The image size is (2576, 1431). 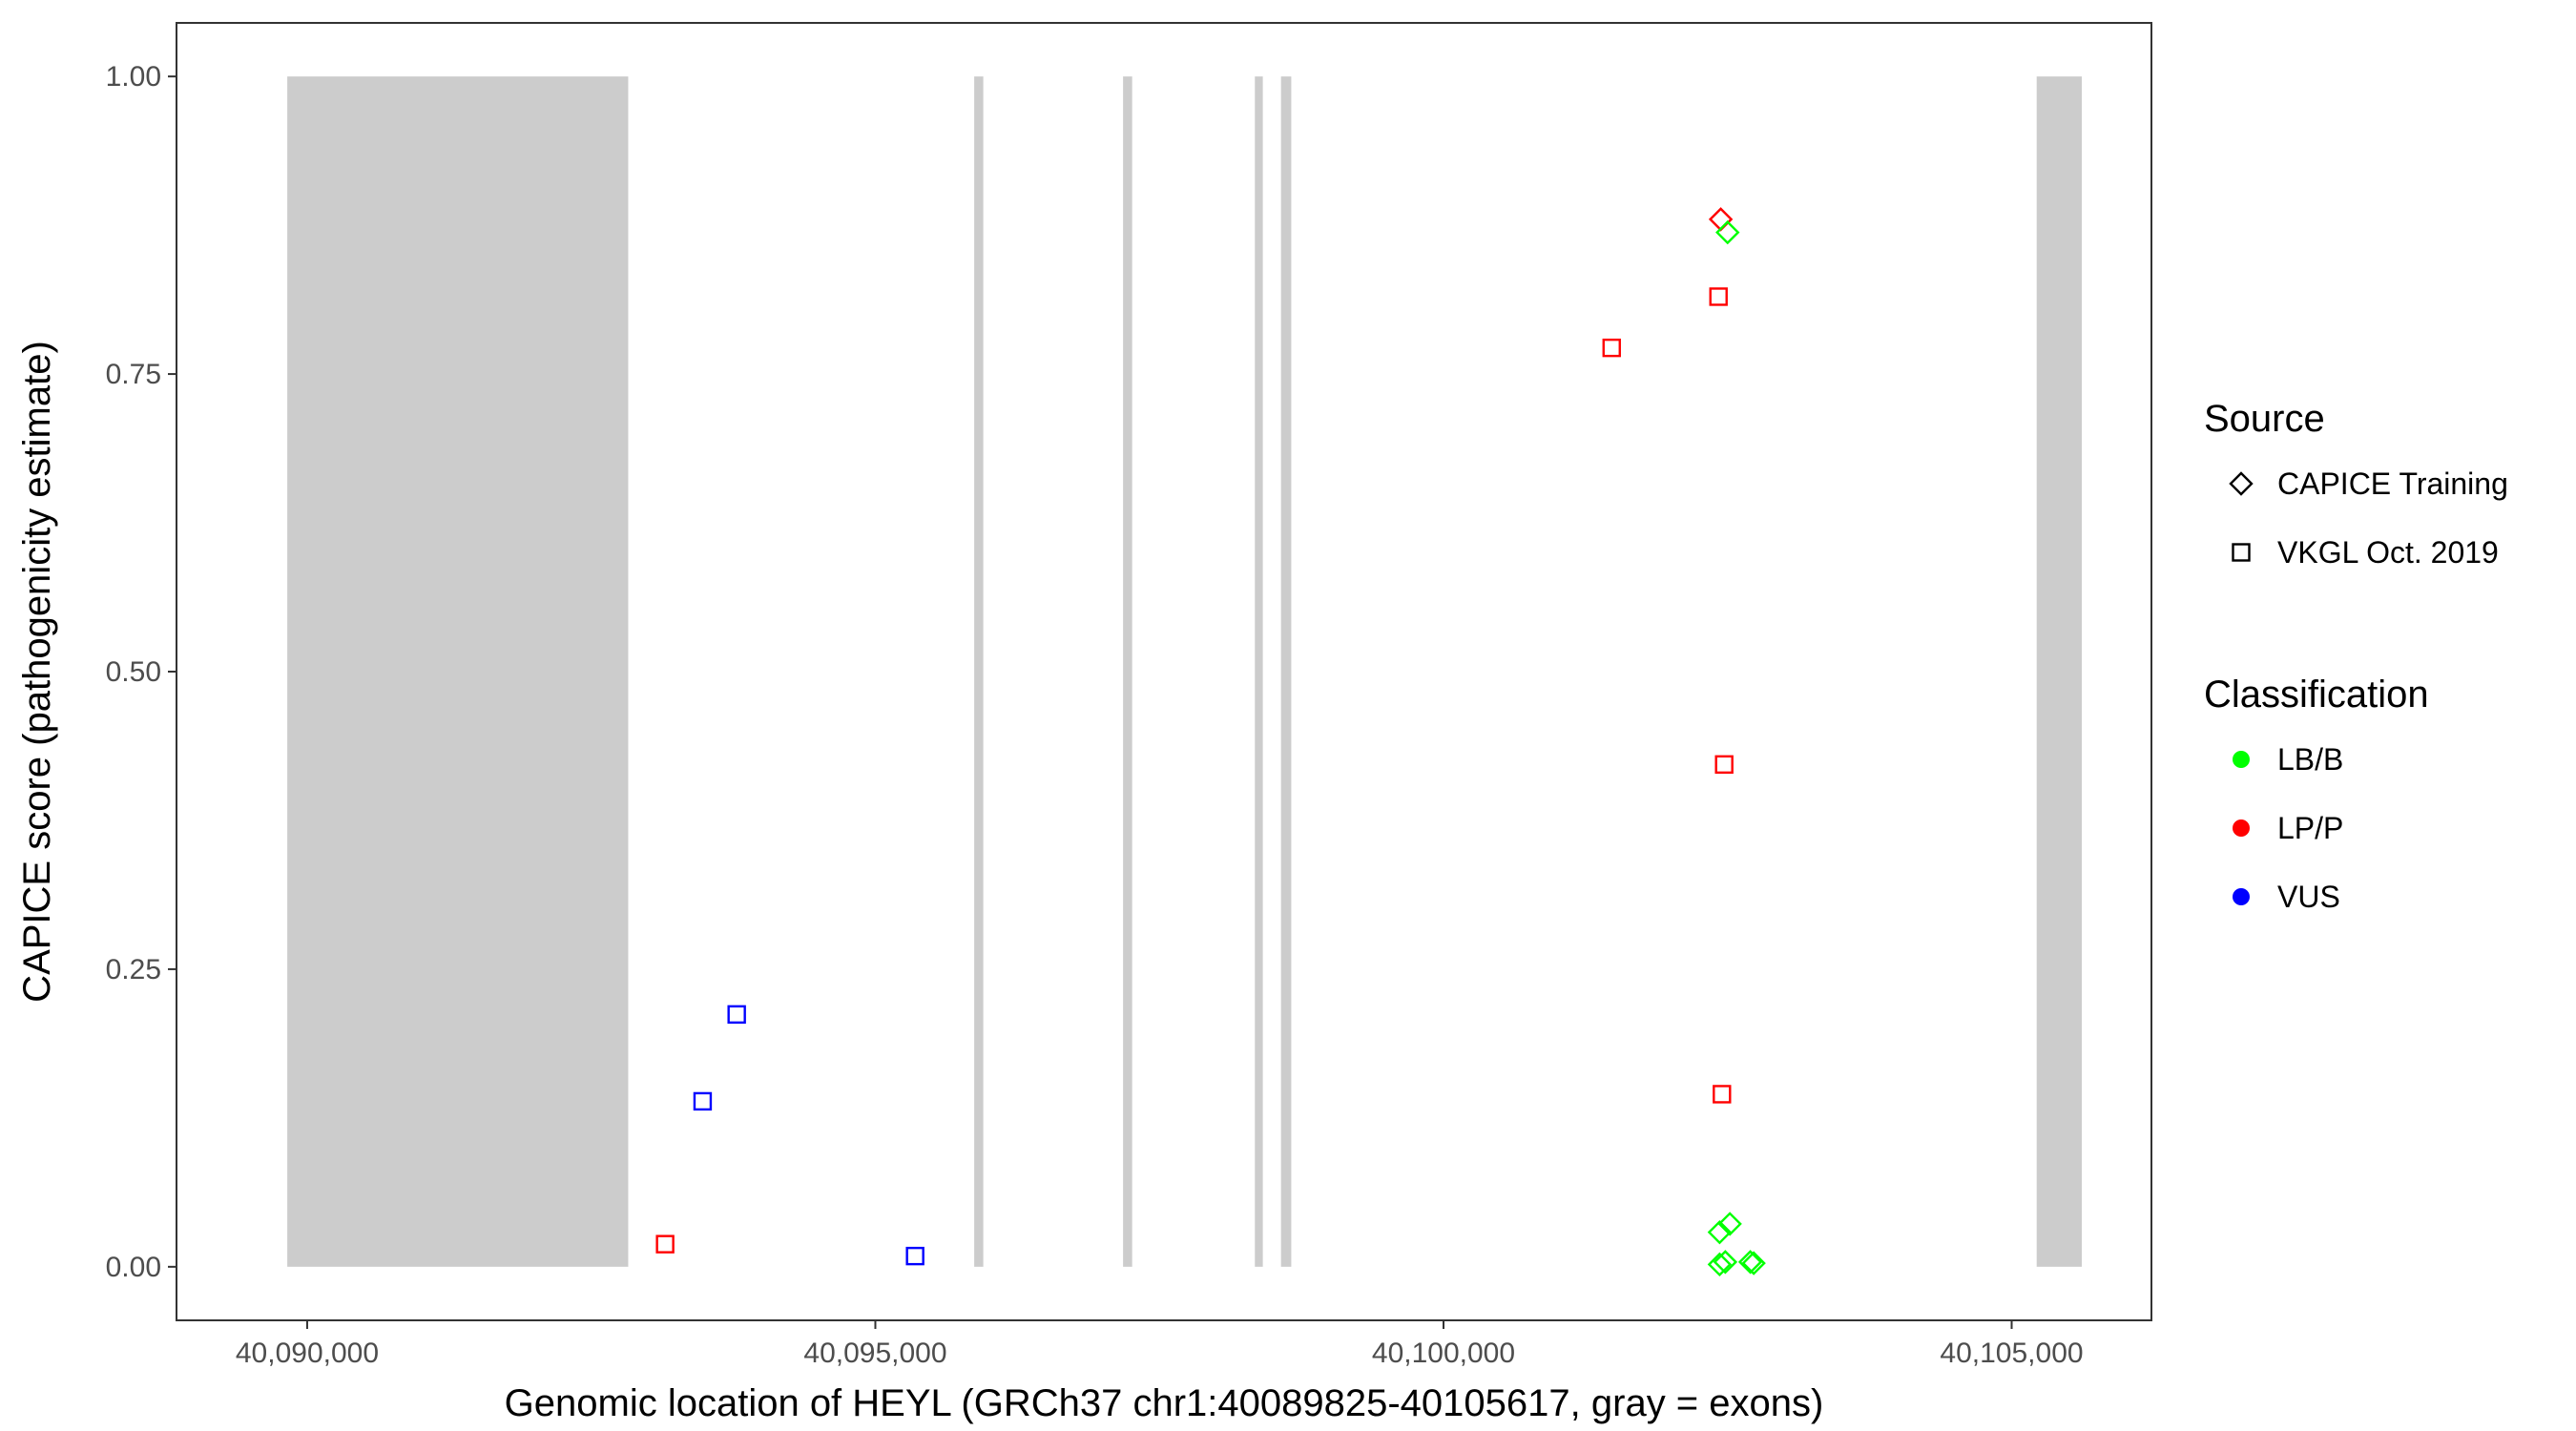 I want to click on y-tick-label: 0.25, so click(x=133, y=969).